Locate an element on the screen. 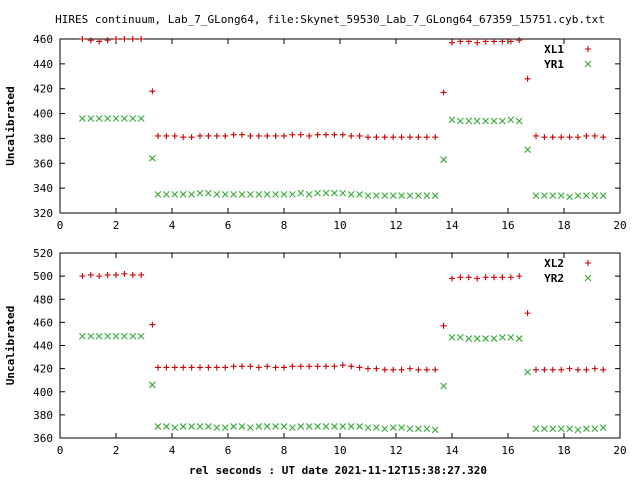 The image size is (640, 480). y-tick-label: 440 is located at coordinates (43, 346).